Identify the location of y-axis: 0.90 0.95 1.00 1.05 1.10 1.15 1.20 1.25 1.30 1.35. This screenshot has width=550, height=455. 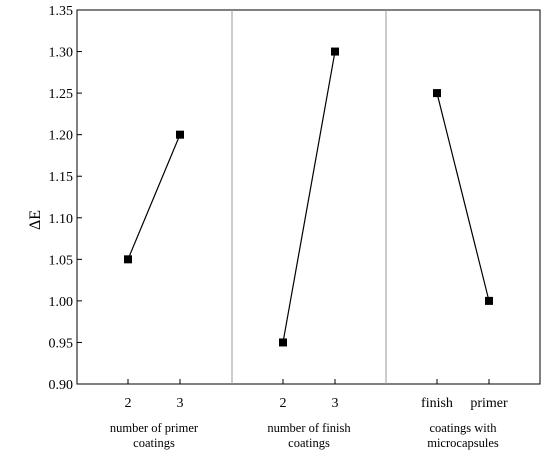
(65, 198).